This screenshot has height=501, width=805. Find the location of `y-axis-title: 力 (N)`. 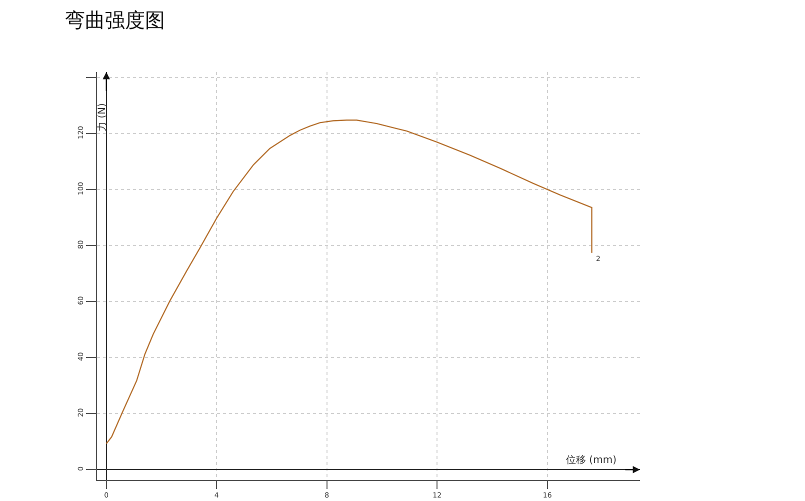

y-axis-title: 力 (N) is located at coordinates (102, 117).